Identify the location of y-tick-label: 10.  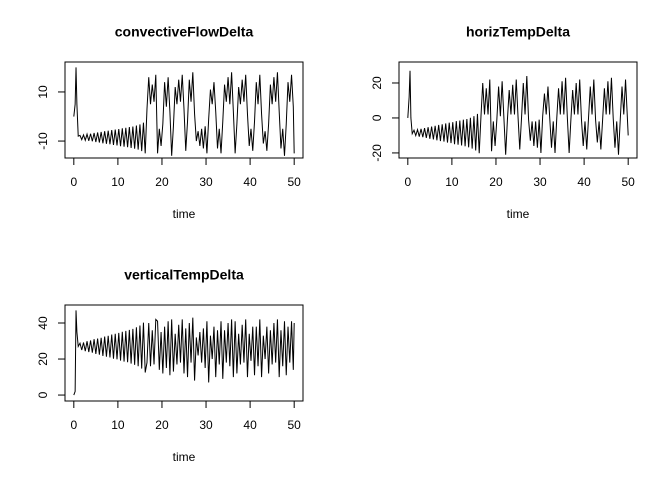
(43, 92).